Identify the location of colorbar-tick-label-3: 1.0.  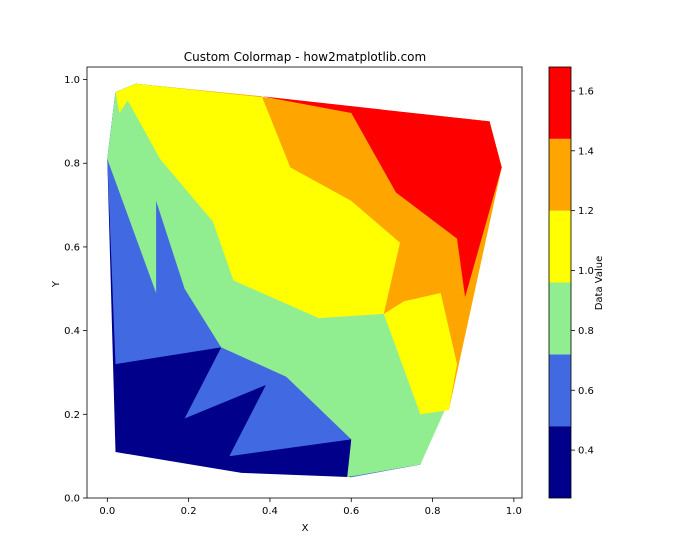
(586, 271).